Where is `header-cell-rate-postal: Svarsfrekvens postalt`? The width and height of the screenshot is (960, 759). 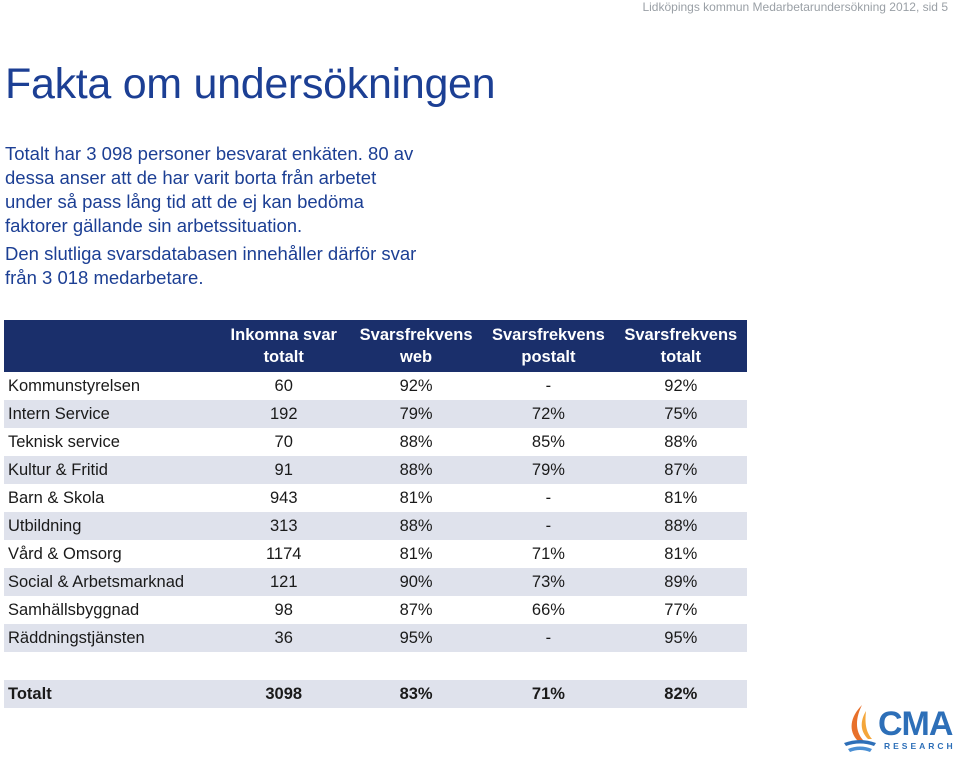 header-cell-rate-postal: Svarsfrekvens postalt is located at coordinates (548, 346).